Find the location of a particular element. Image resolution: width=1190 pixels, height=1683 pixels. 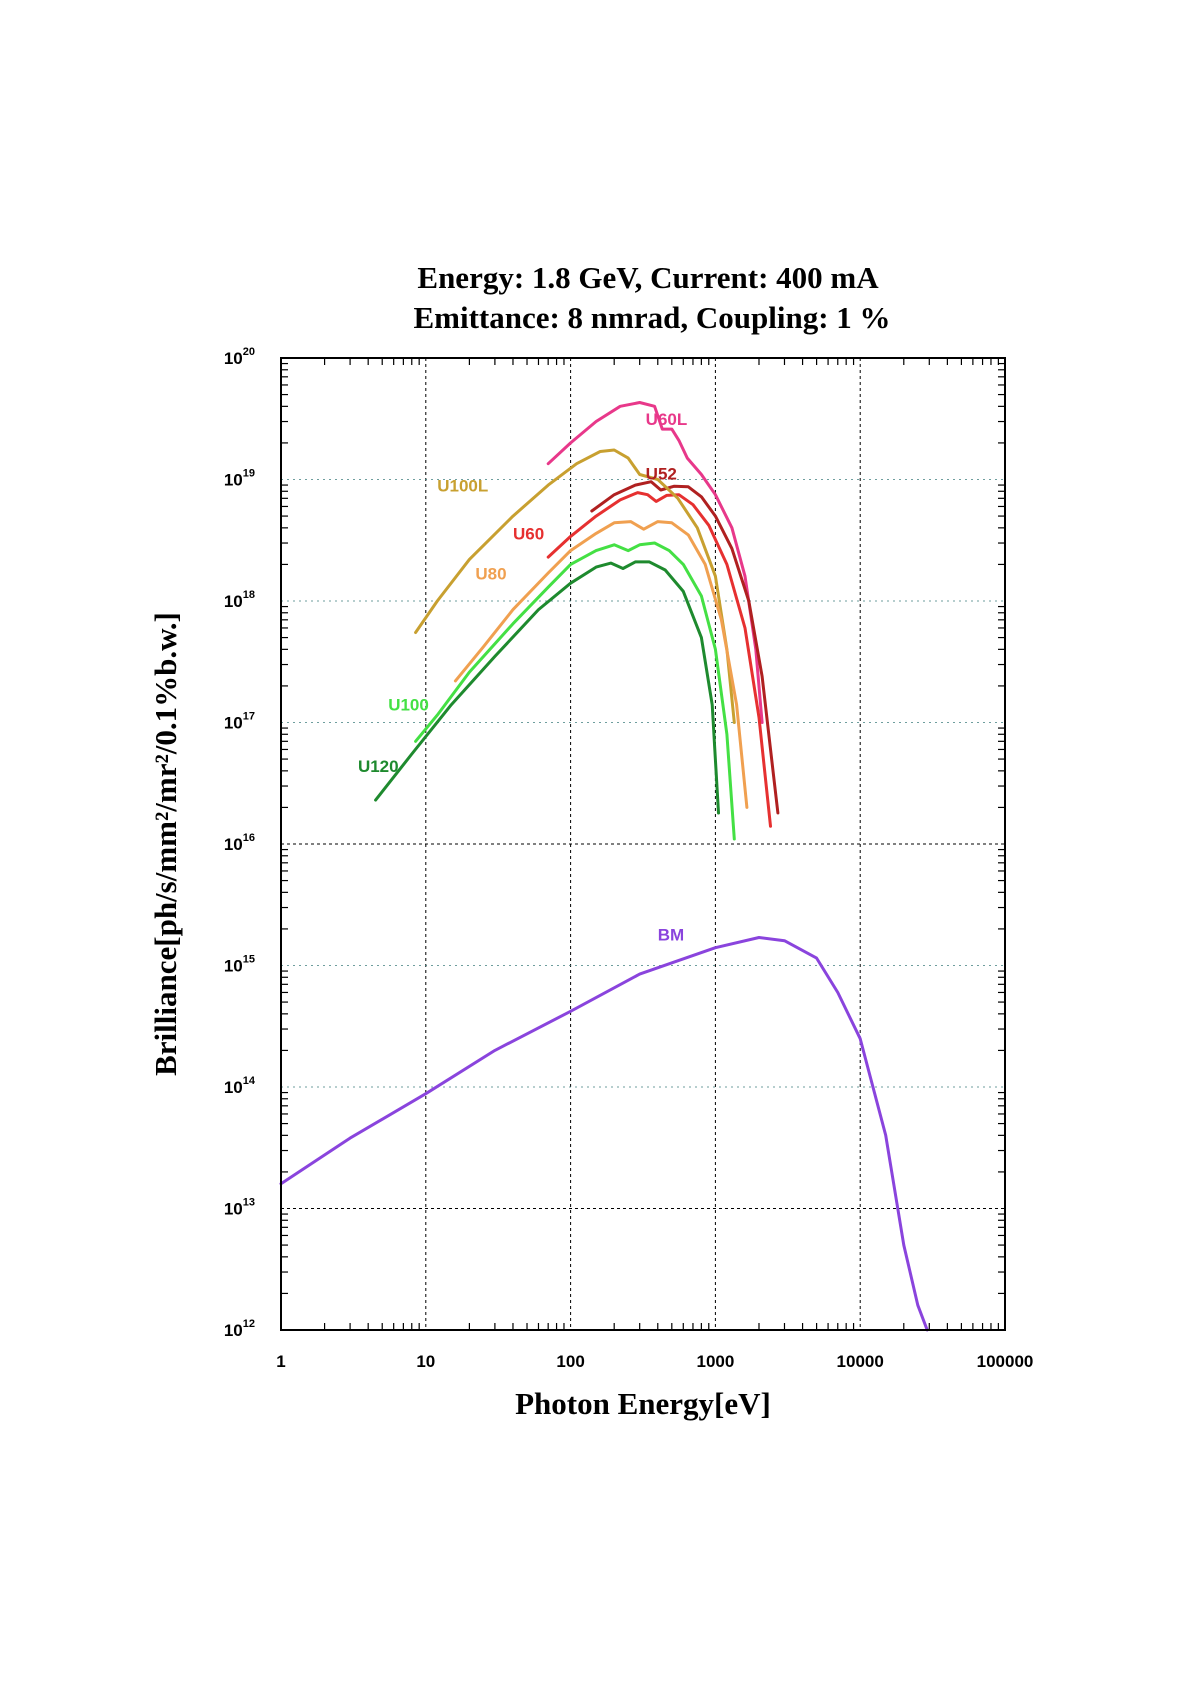

y-tick-label: 1013 is located at coordinates (239, 1208).